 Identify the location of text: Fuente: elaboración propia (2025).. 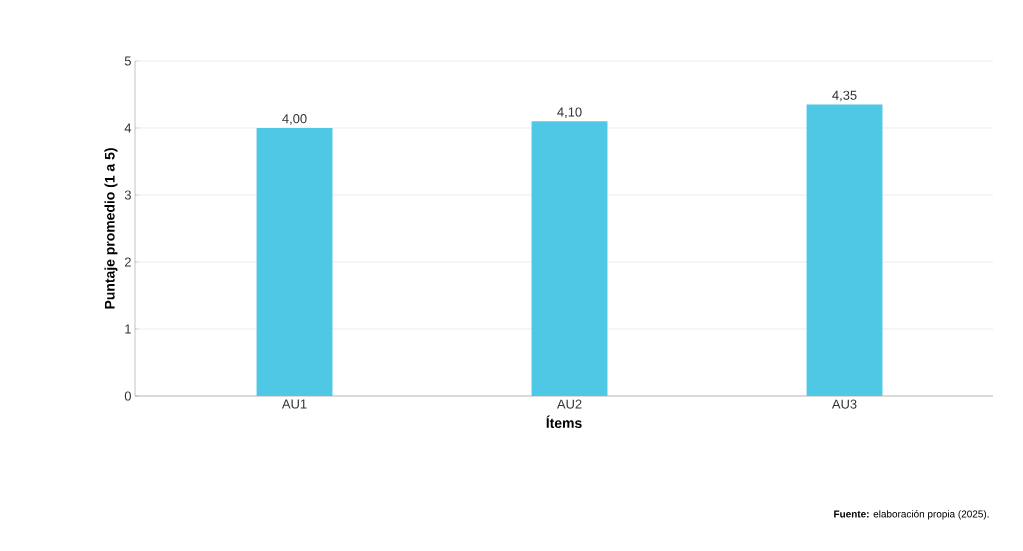
(911, 515).